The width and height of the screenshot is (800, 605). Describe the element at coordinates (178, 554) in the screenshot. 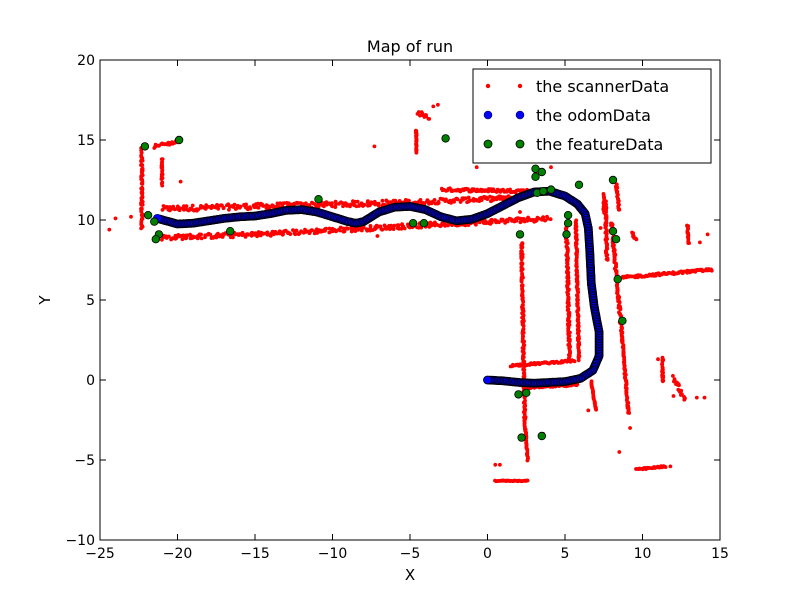

I see `x-tick-label: −20` at that location.